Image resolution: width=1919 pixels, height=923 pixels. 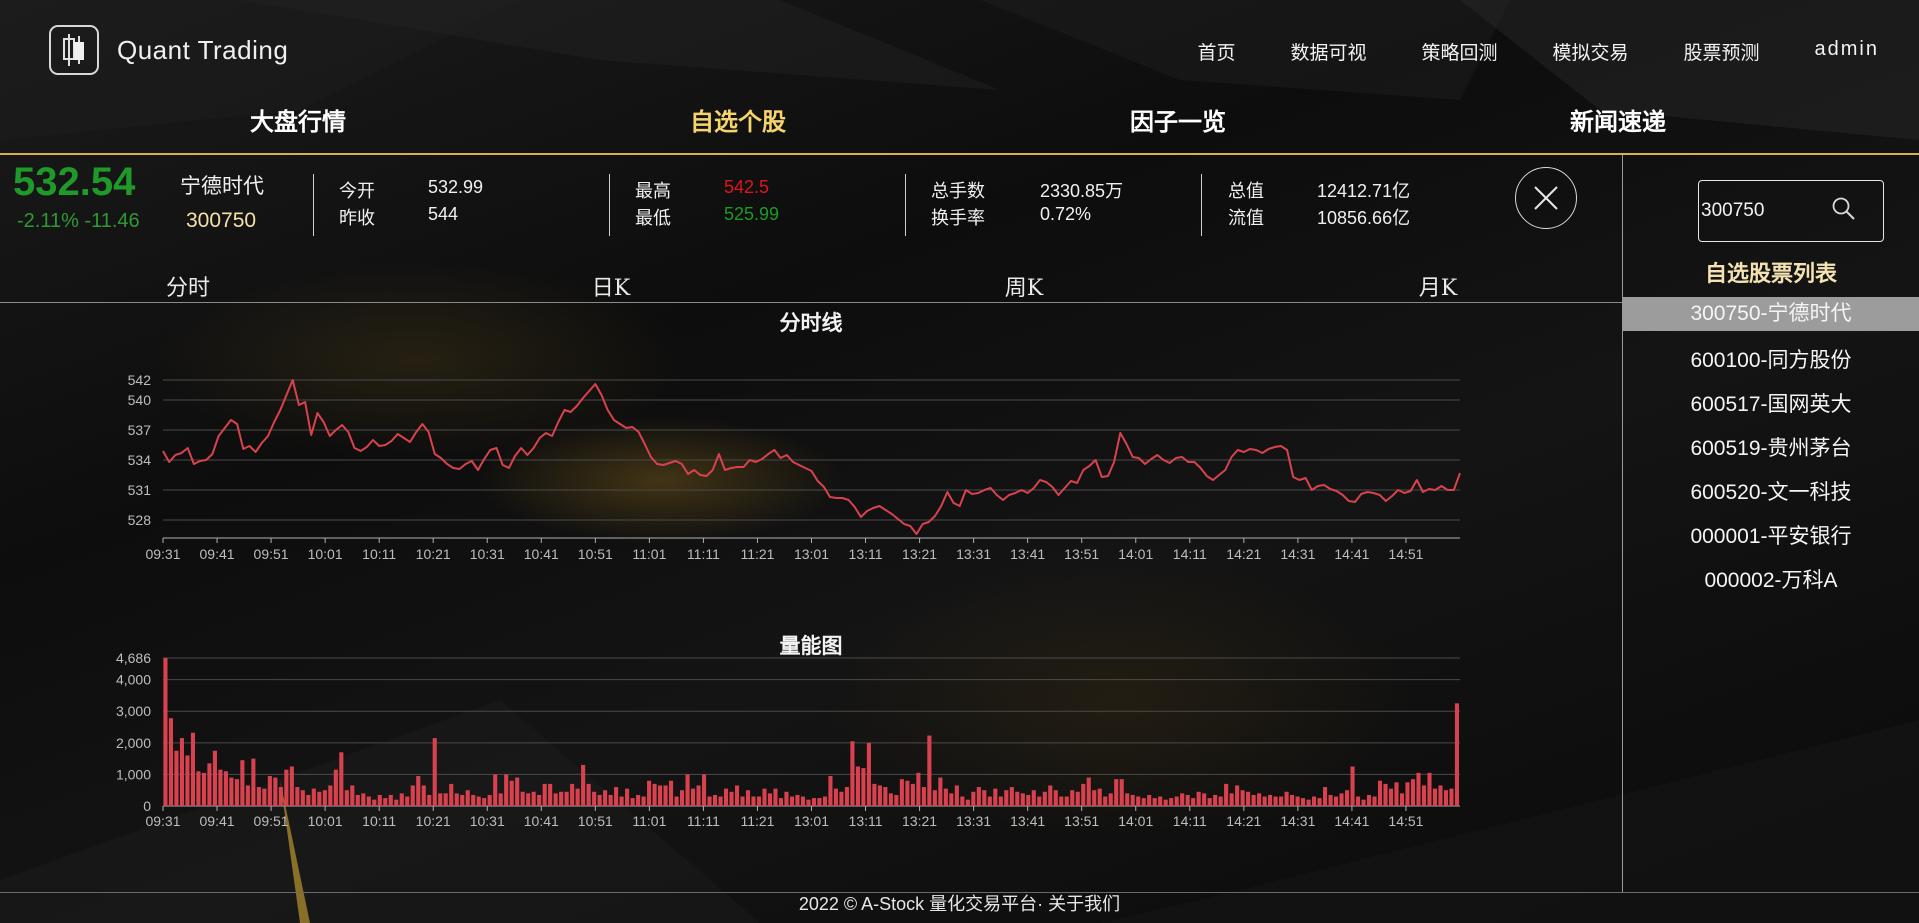 What do you see at coordinates (1844, 211) in the screenshot?
I see `search-icon` at bounding box center [1844, 211].